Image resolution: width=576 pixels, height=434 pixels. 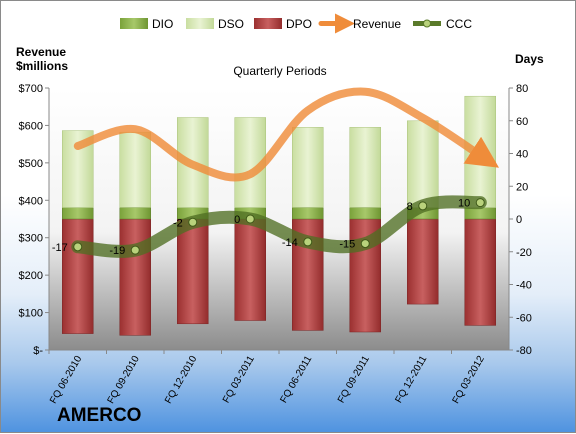 What do you see at coordinates (31, 314) in the screenshot?
I see `left-tick-label: $100` at bounding box center [31, 314].